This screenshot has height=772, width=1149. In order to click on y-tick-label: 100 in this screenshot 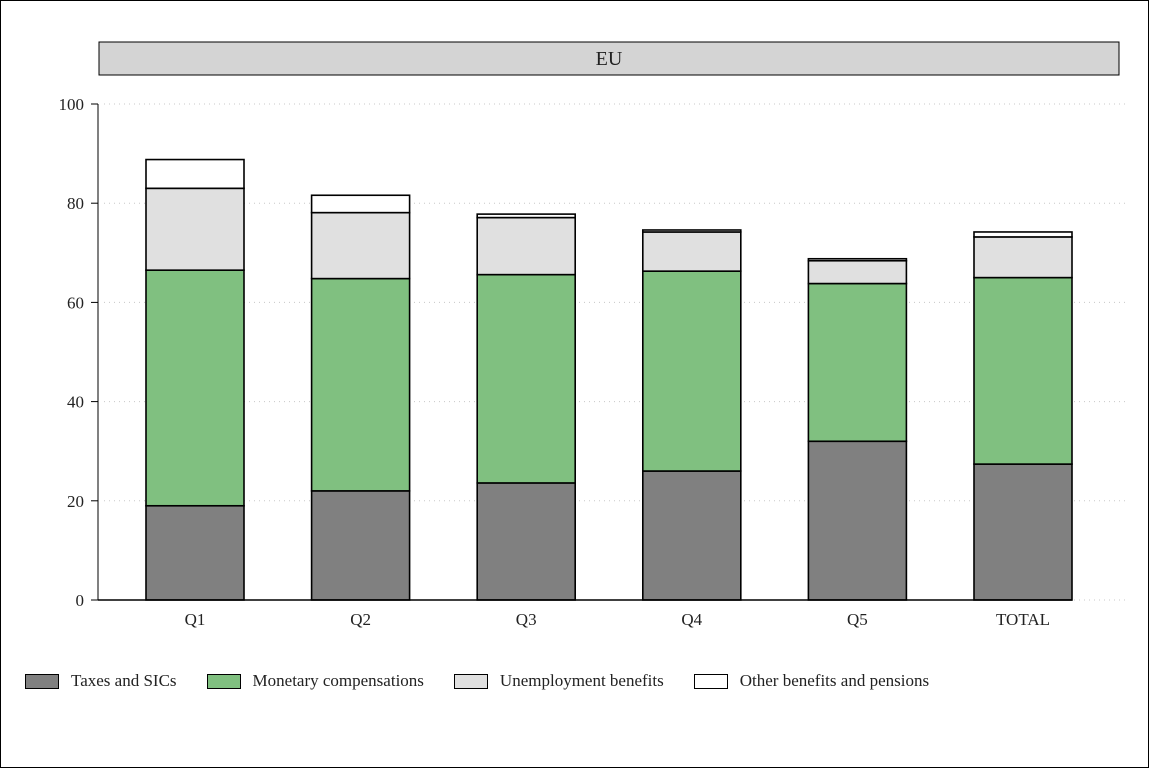, I will do `click(72, 104)`.